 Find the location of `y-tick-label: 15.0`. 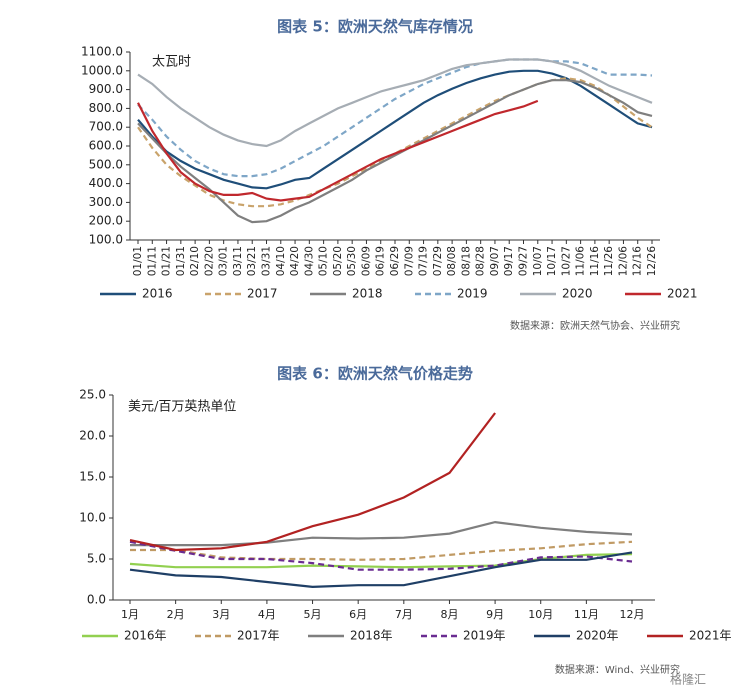

y-tick-label: 15.0 is located at coordinates (92, 477).